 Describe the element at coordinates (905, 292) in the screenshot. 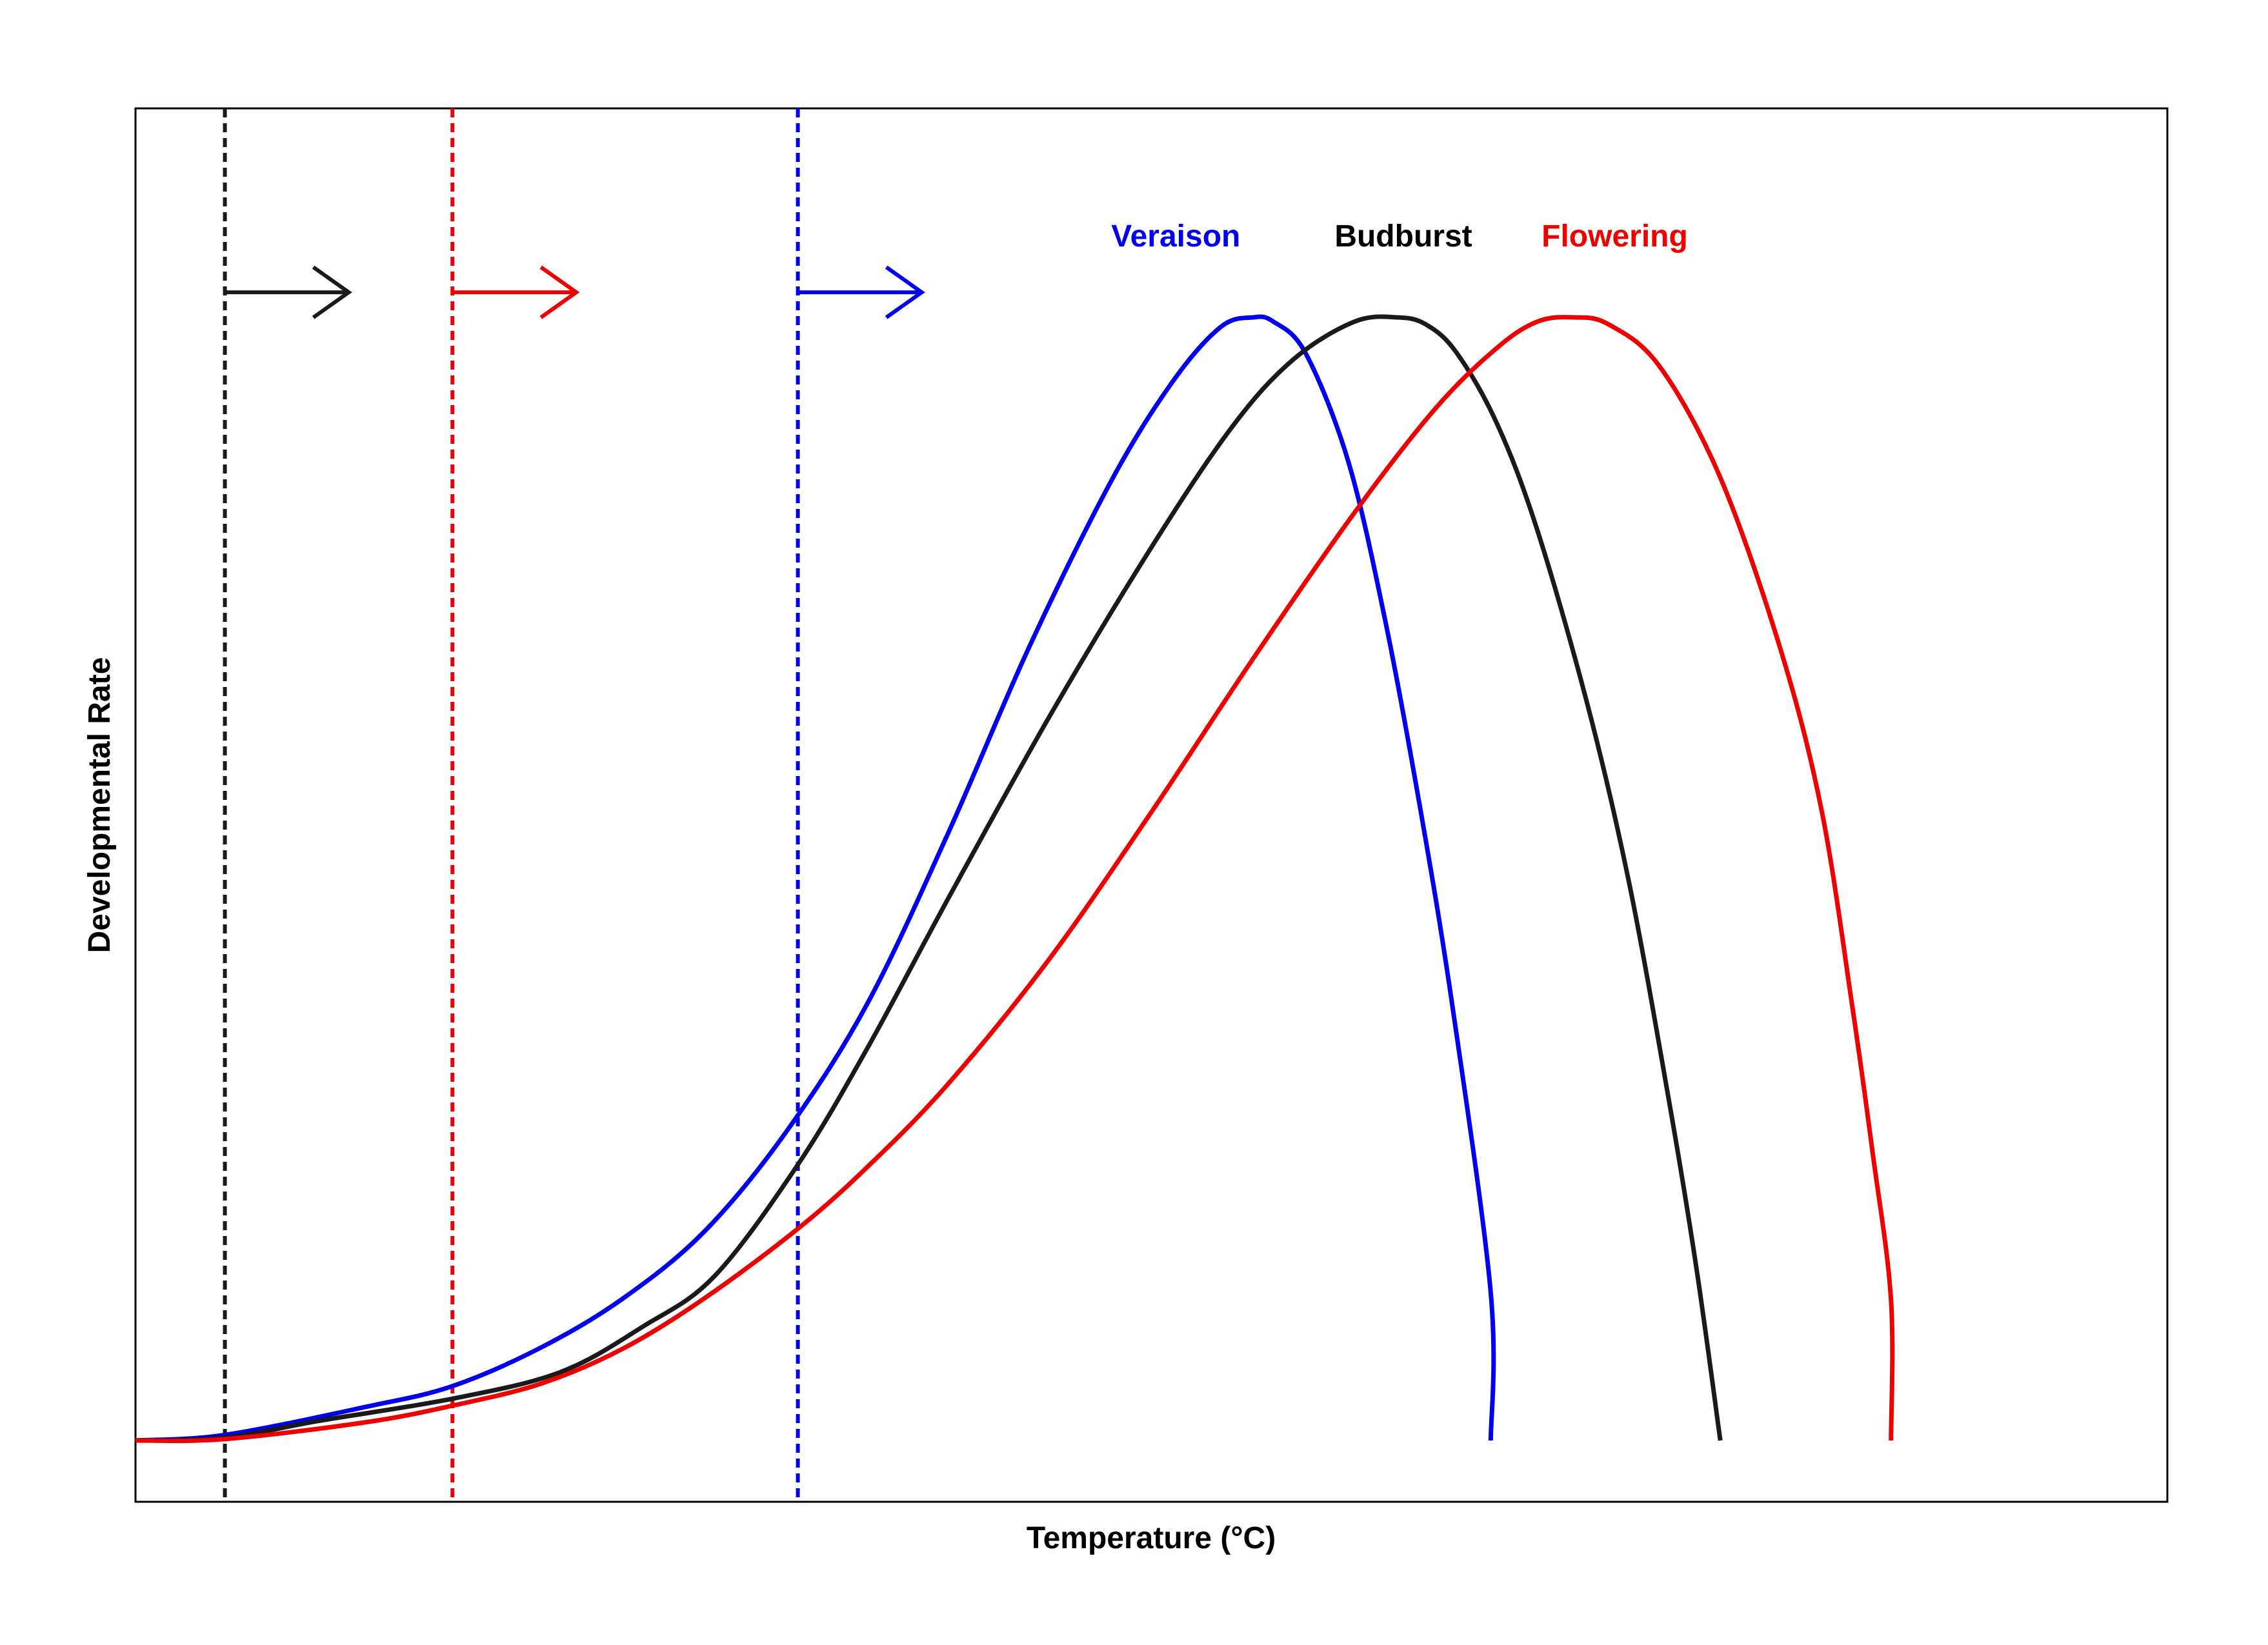

I see `veraison-threshold-arrowhead` at that location.